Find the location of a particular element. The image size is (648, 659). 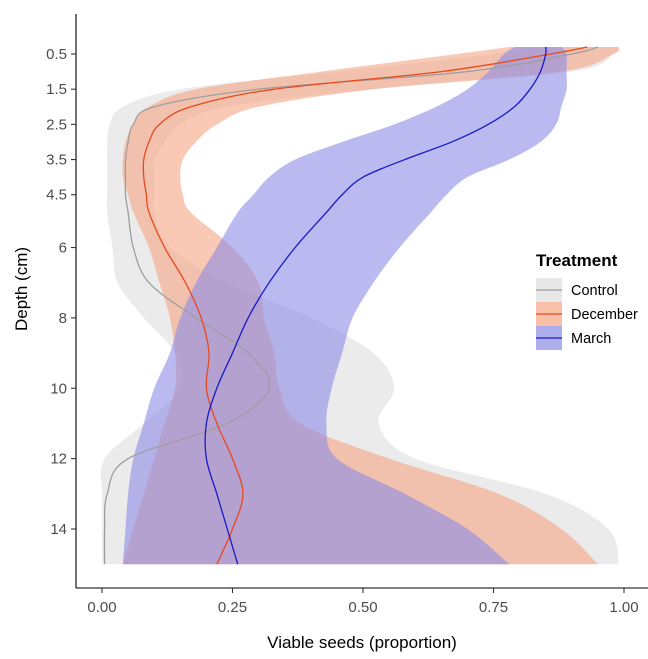

y-axis-title: Depth (cm) is located at coordinates (21, 289).